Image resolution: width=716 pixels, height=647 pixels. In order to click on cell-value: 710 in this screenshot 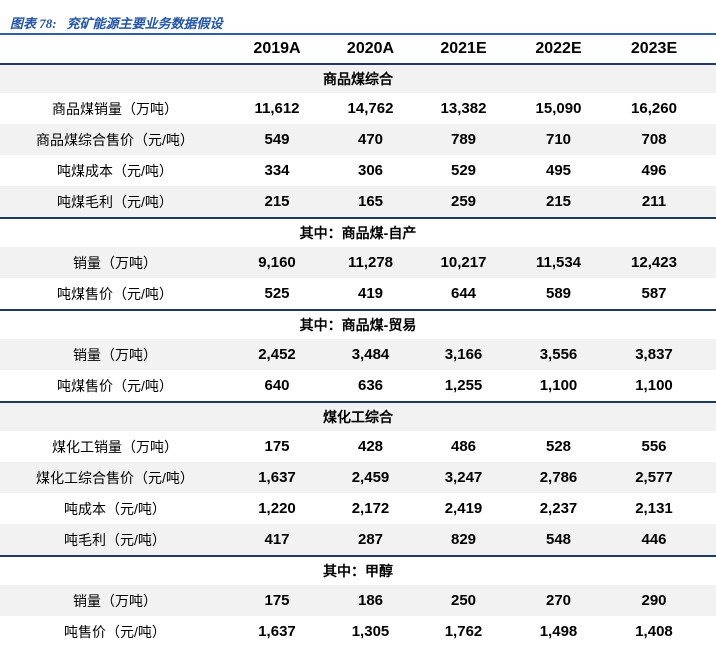, I will do `click(558, 139)`.